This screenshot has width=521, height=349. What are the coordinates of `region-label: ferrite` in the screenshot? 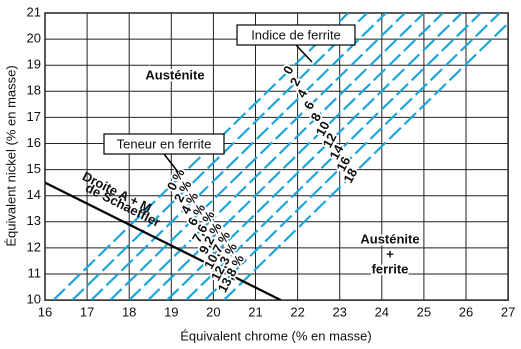 It's located at (390, 268).